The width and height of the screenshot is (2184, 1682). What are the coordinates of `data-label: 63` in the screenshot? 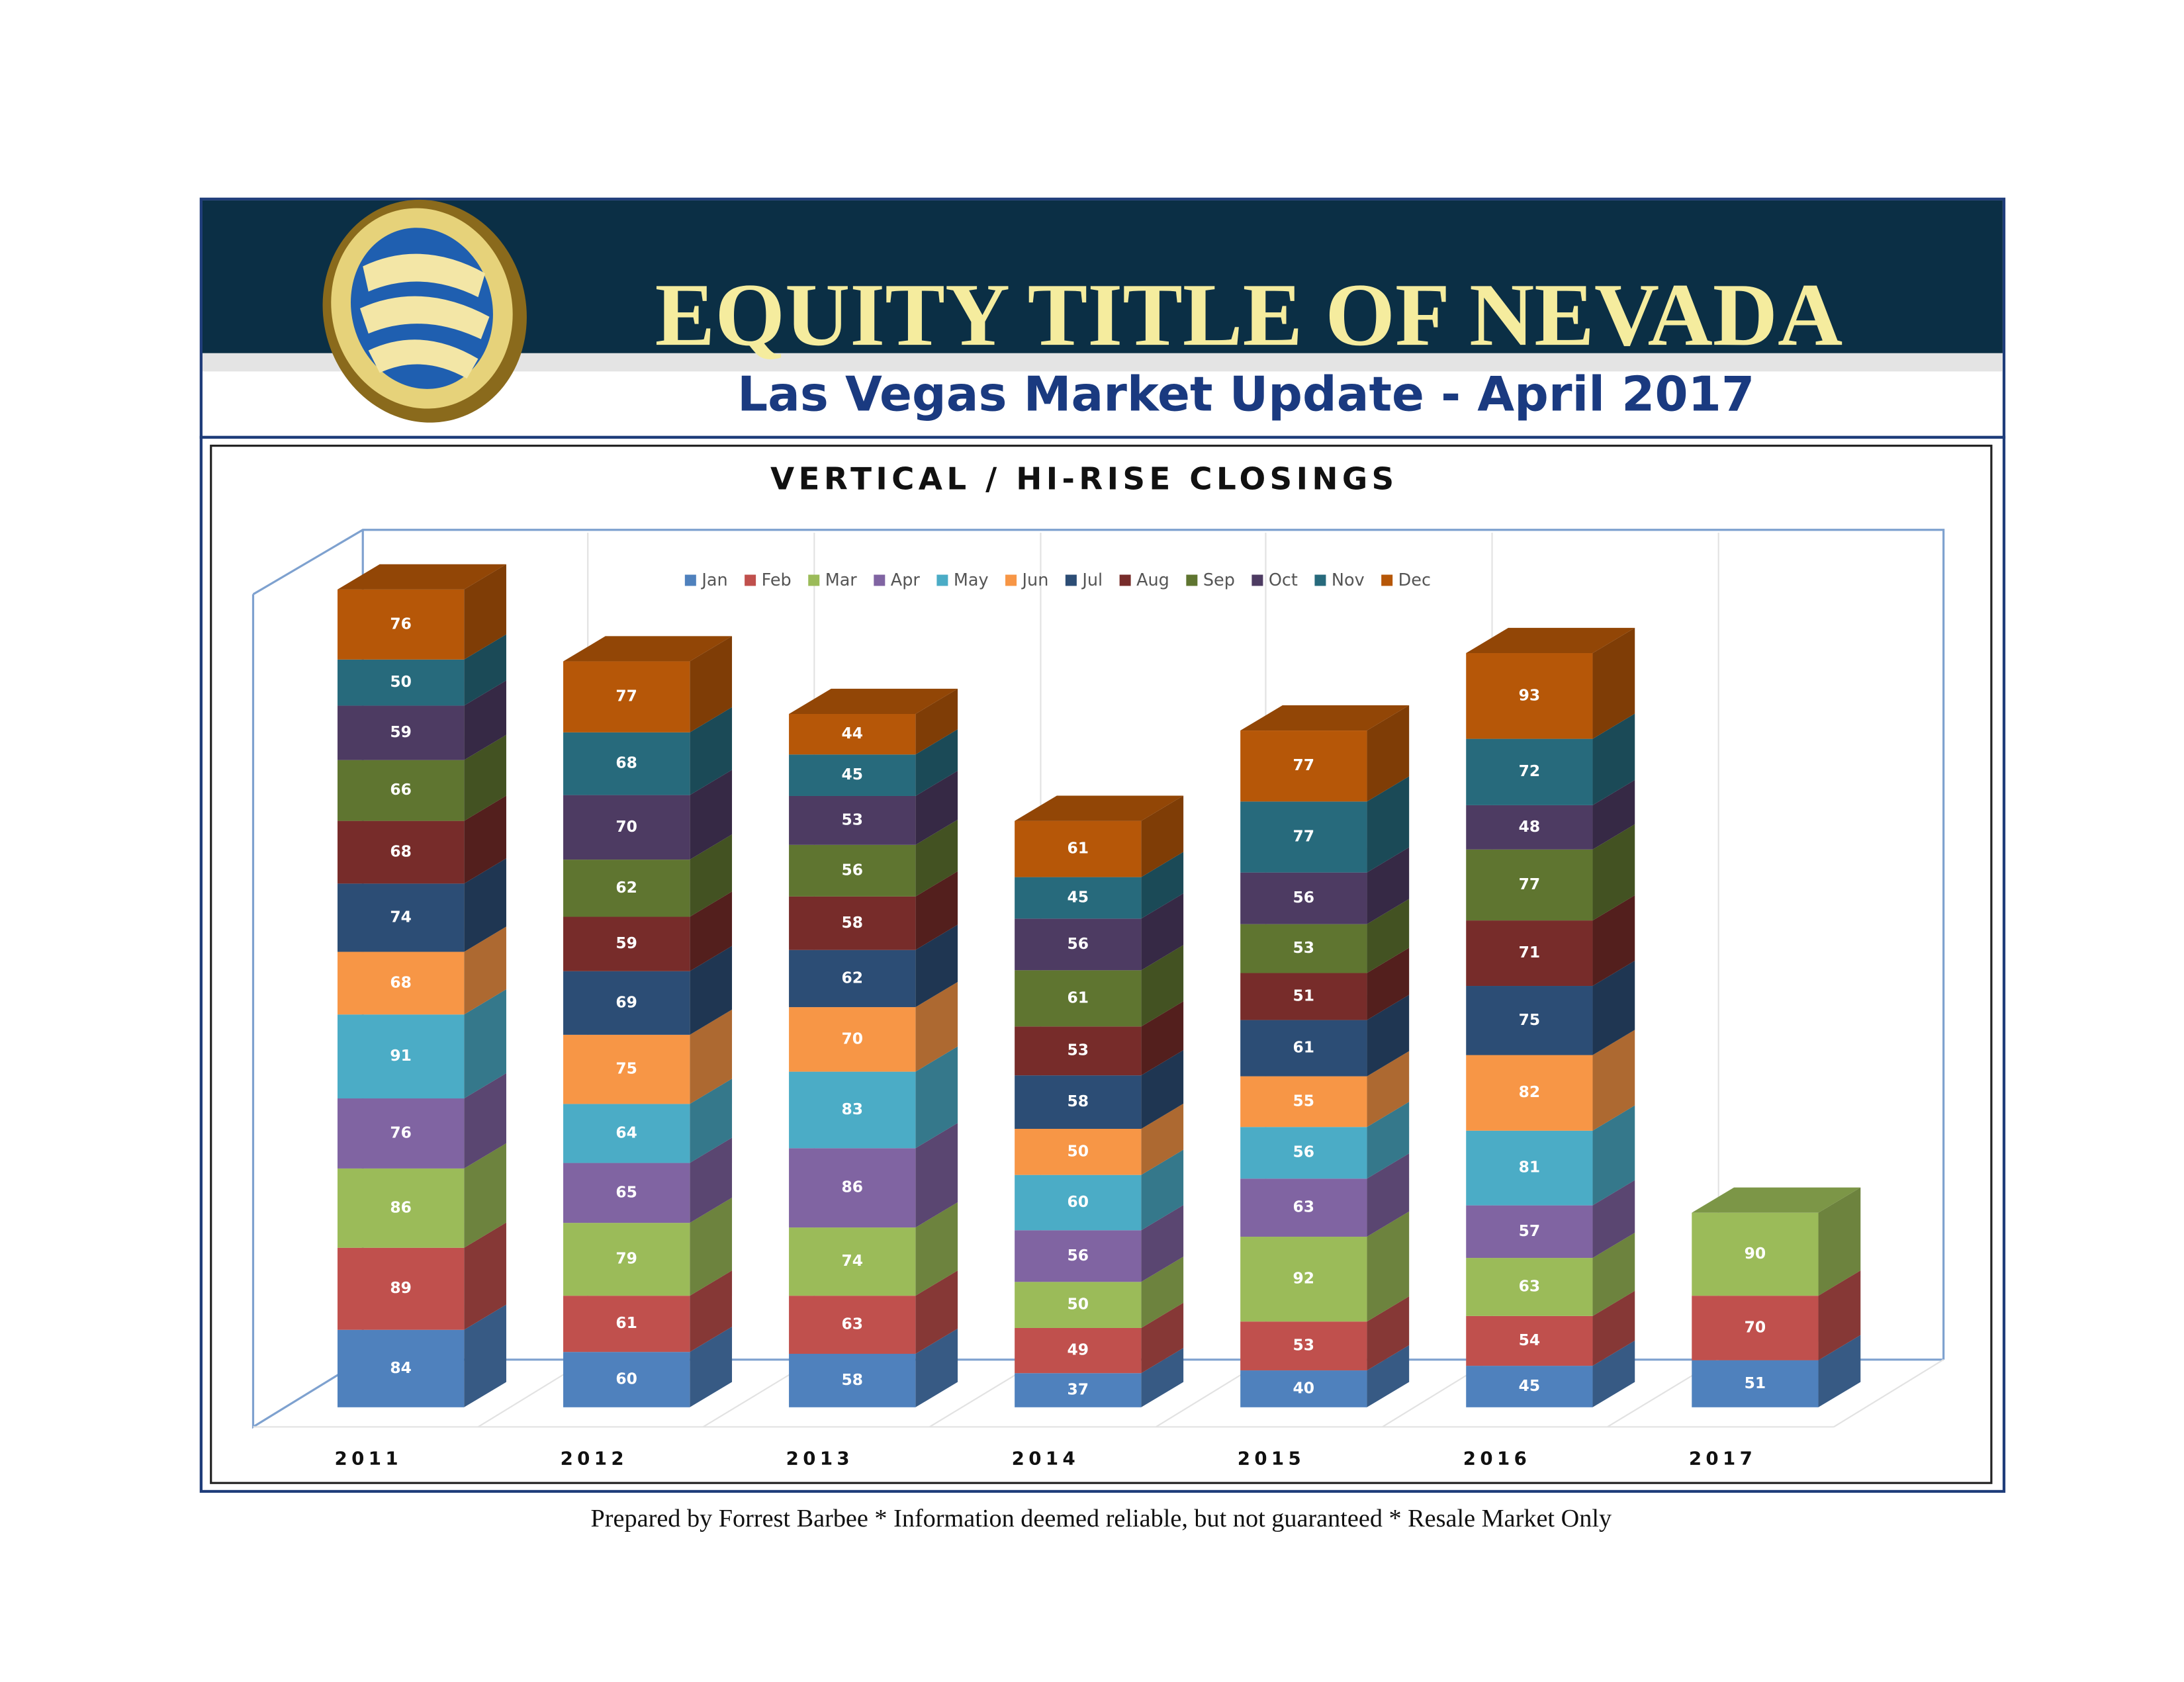 It's located at (1304, 1207).